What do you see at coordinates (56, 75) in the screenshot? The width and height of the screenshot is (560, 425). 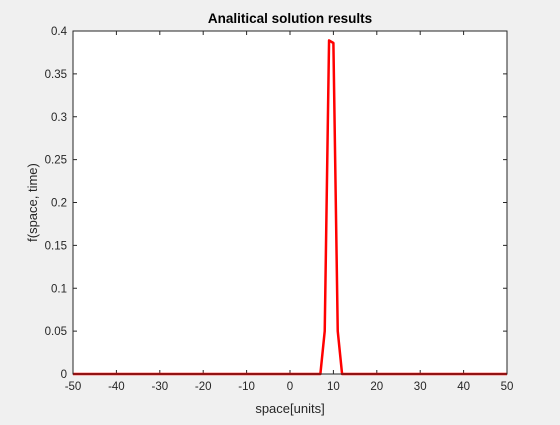 I see `y-tick-label: 0.35` at bounding box center [56, 75].